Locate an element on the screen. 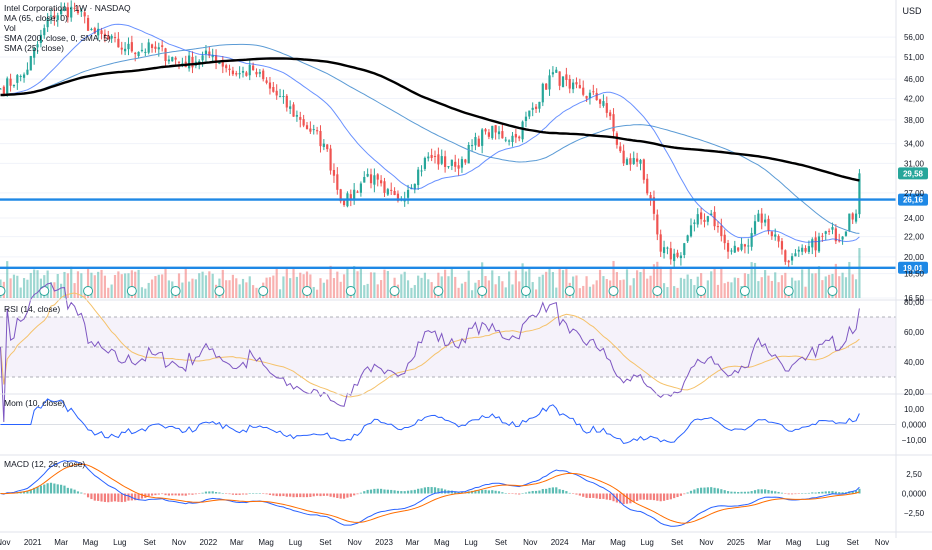 This screenshot has width=932, height=550. price-tick: 42,00 is located at coordinates (914, 99).